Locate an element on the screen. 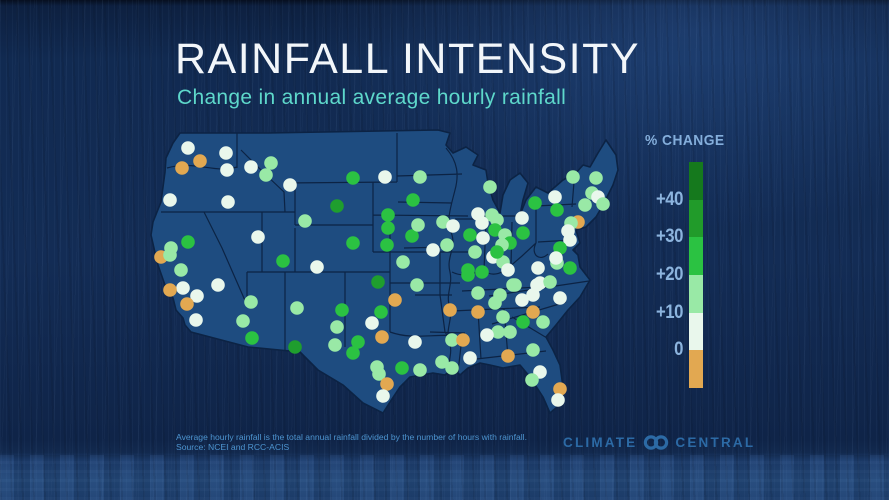 The width and height of the screenshot is (889, 500). climate-central-logo: CLIMATE CENTRAL is located at coordinates (659, 442).